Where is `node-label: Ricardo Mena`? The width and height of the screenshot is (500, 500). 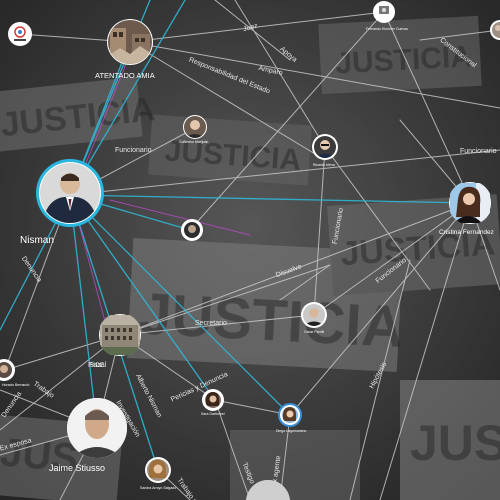 node-label: Ricardo Mena is located at coordinates (324, 165).